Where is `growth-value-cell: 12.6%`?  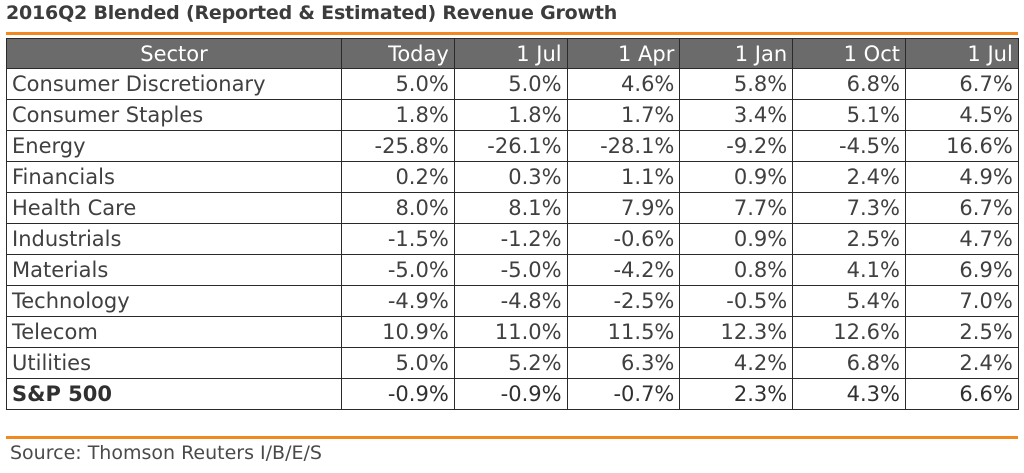 growth-value-cell: 12.6% is located at coordinates (849, 332).